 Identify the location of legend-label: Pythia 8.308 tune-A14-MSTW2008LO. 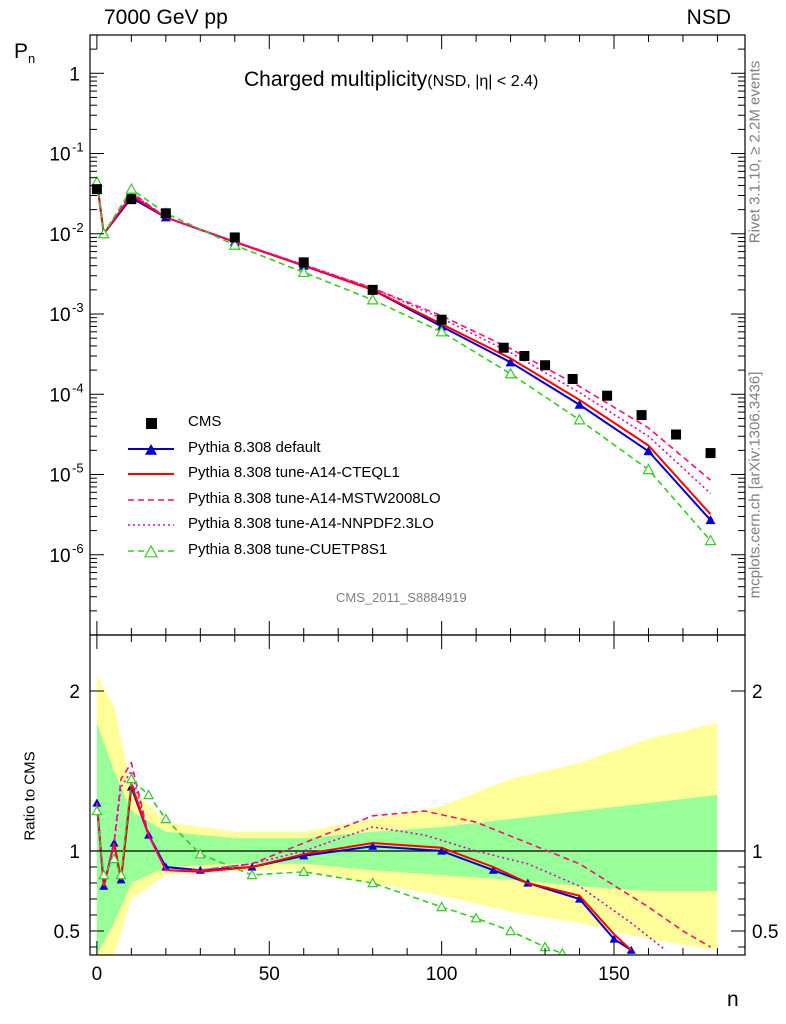
(314, 498).